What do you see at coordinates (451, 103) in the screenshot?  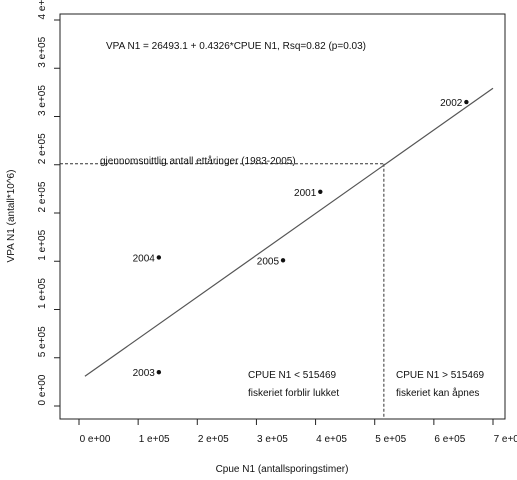 I see `point-label-2002: 2002` at bounding box center [451, 103].